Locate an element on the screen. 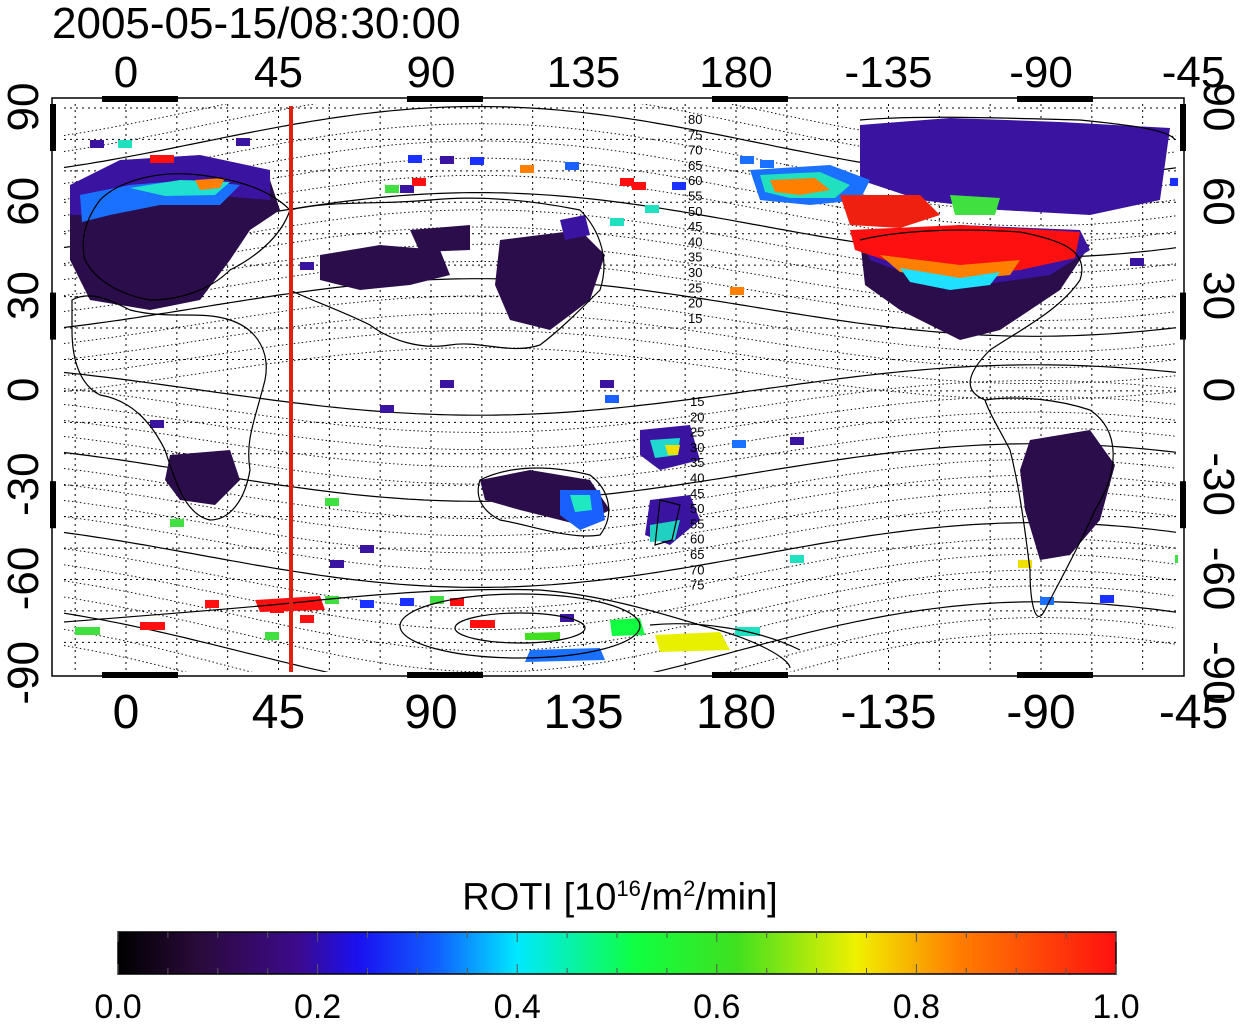 This screenshot has height=1024, width=1240. left-latitude-ticks: 90 60 30 0 -30 -60 -90 is located at coordinates (24, 394).